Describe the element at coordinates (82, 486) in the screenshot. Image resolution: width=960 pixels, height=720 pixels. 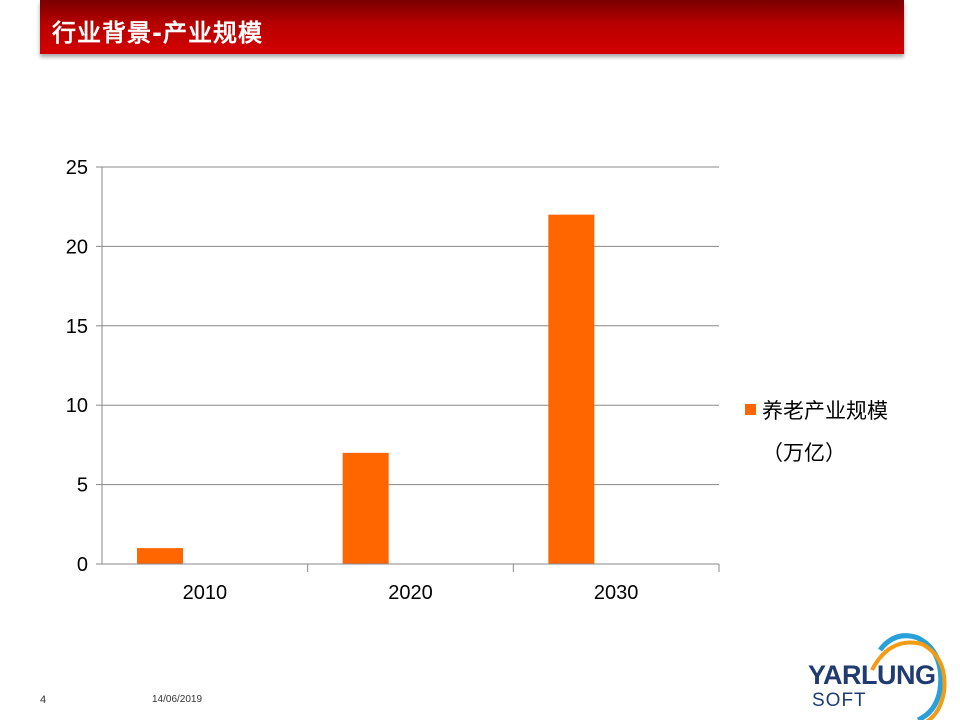
I see `y-tick-label: 5` at that location.